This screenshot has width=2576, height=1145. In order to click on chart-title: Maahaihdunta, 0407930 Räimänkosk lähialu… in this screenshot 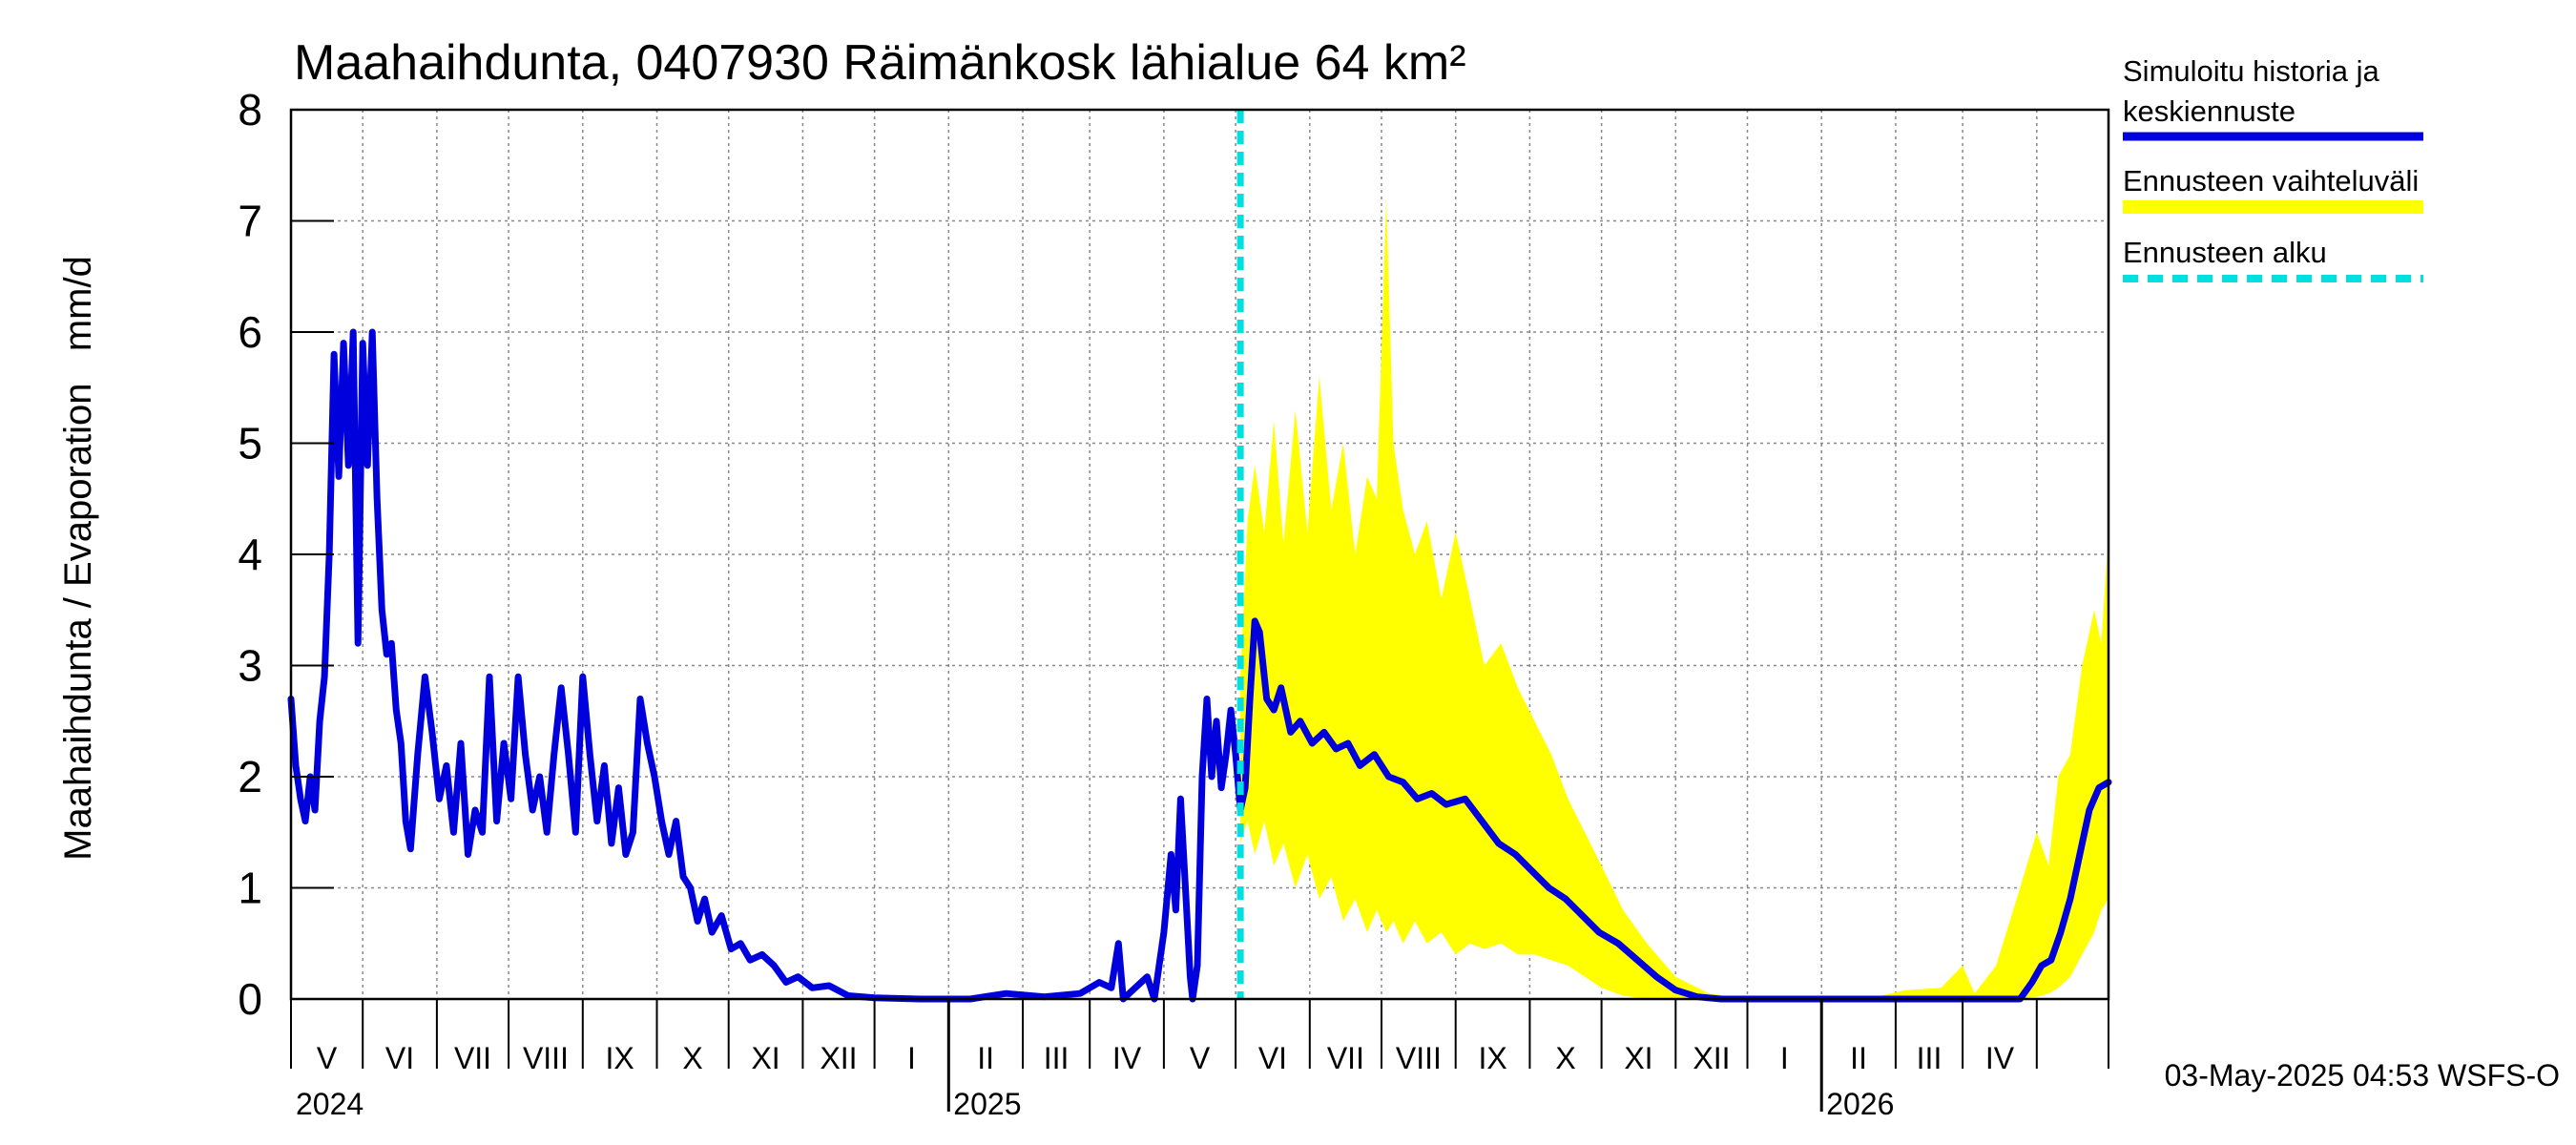, I will do `click(880, 63)`.